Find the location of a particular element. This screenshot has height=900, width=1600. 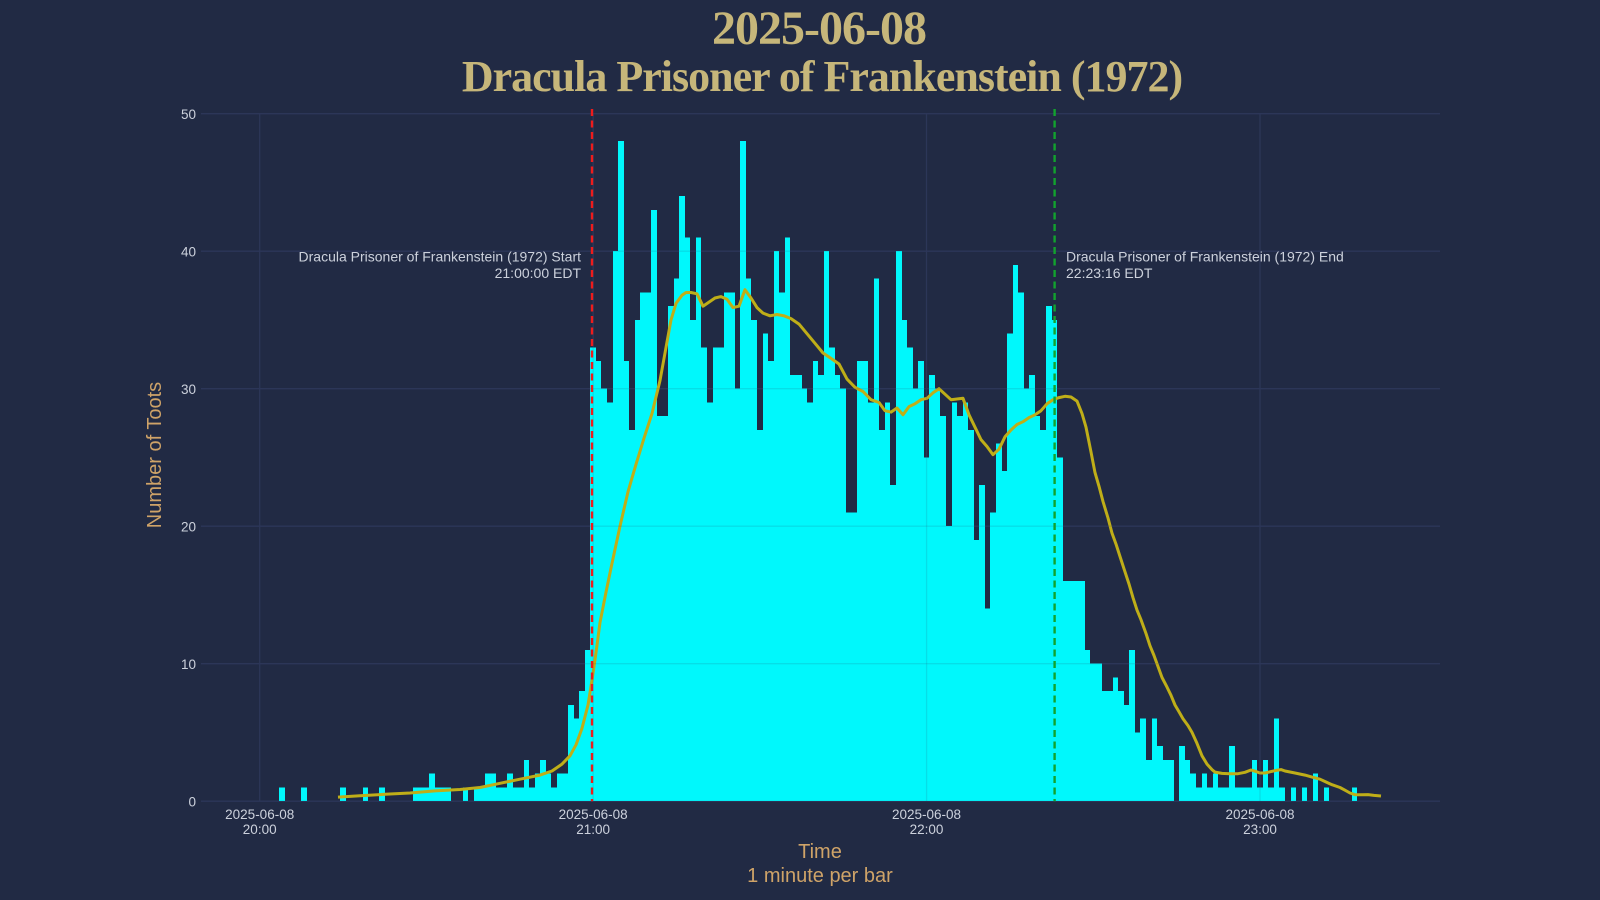

svg-text: 22:00 is located at coordinates (927, 829).